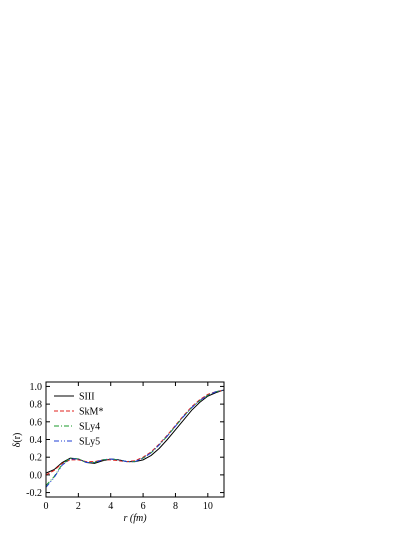 The height and width of the screenshot is (542, 415). I want to click on y-tick-label: 0.2, so click(36, 458).